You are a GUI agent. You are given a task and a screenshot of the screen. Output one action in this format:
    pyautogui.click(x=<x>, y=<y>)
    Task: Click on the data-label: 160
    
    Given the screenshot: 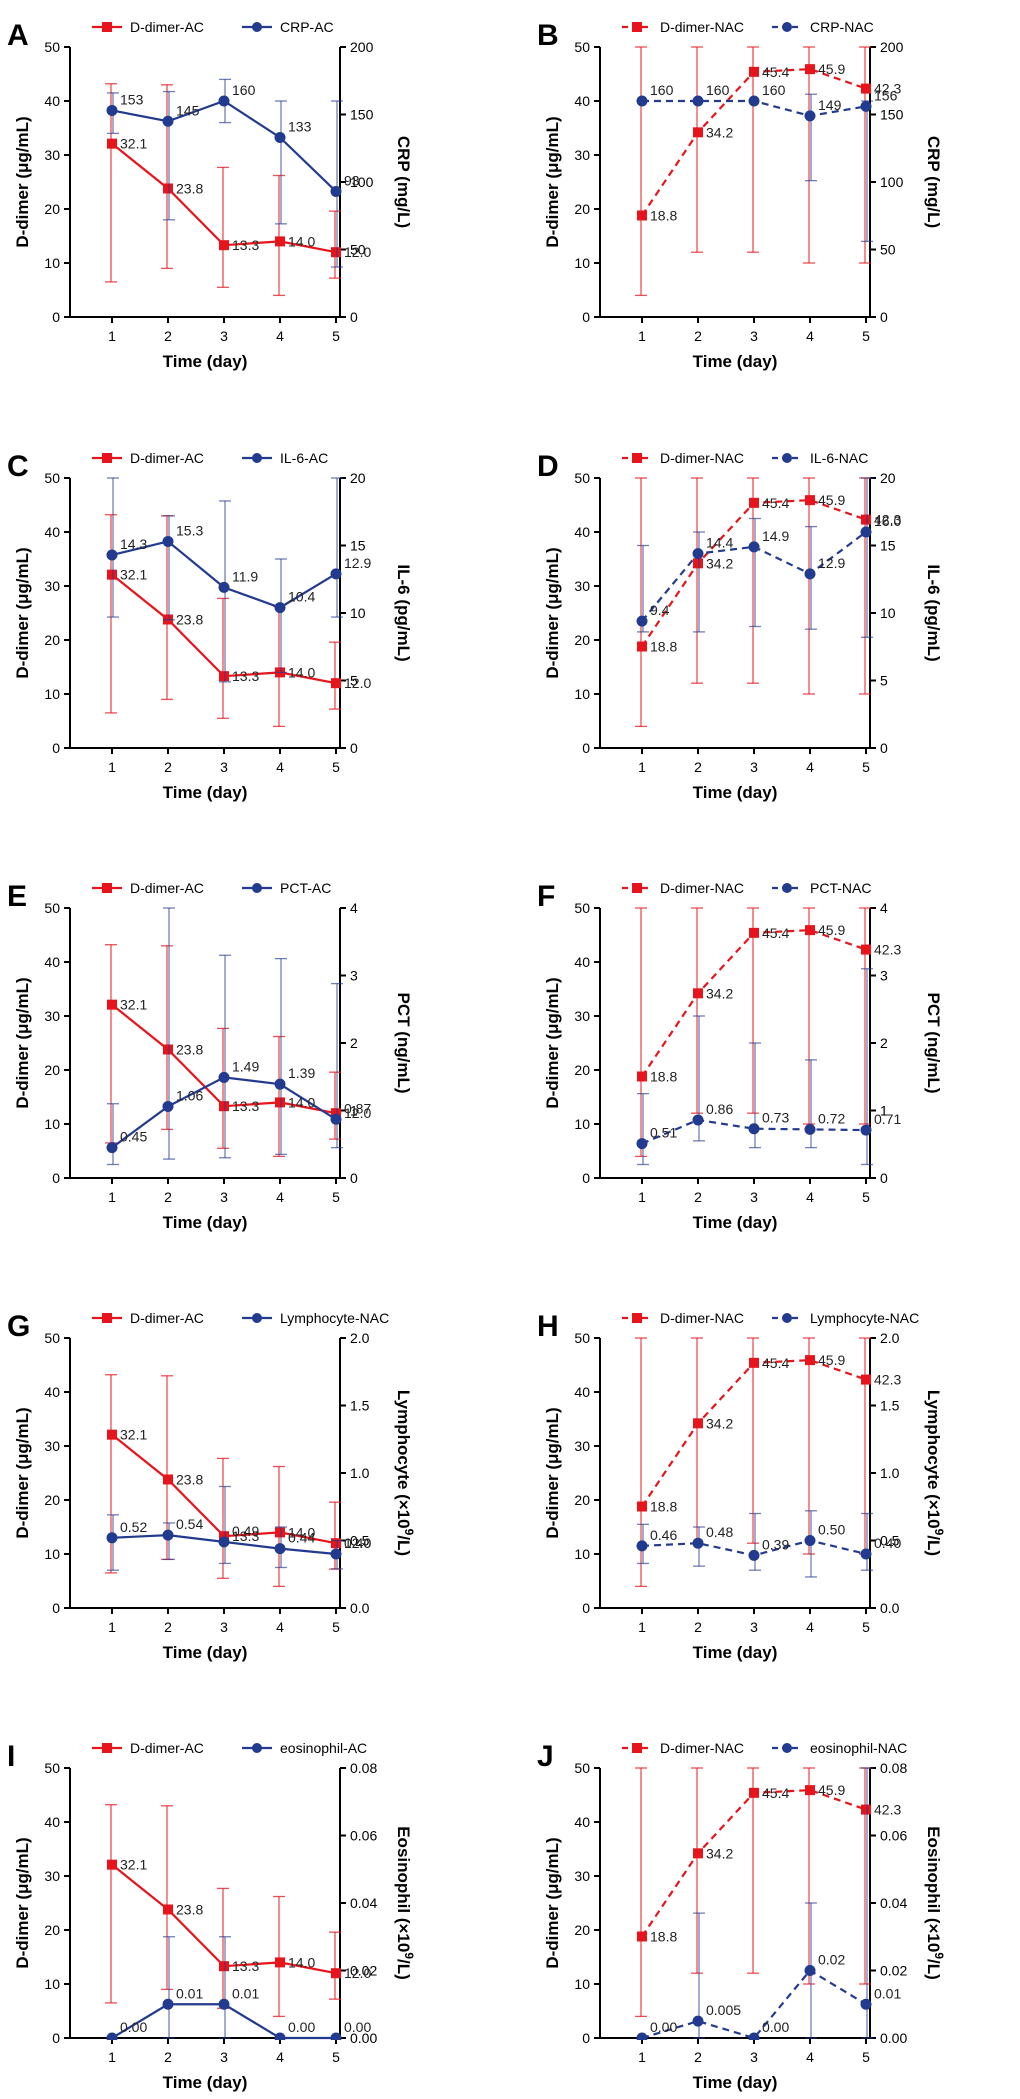 What is the action you would take?
    pyautogui.click(x=718, y=90)
    